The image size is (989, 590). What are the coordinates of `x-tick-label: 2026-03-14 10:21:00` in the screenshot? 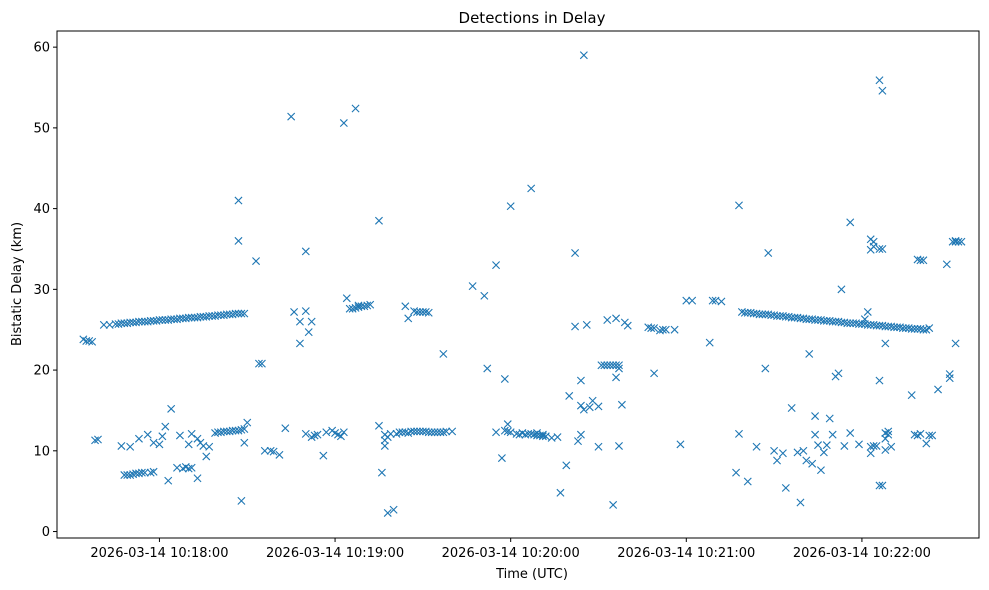 It's located at (686, 553).